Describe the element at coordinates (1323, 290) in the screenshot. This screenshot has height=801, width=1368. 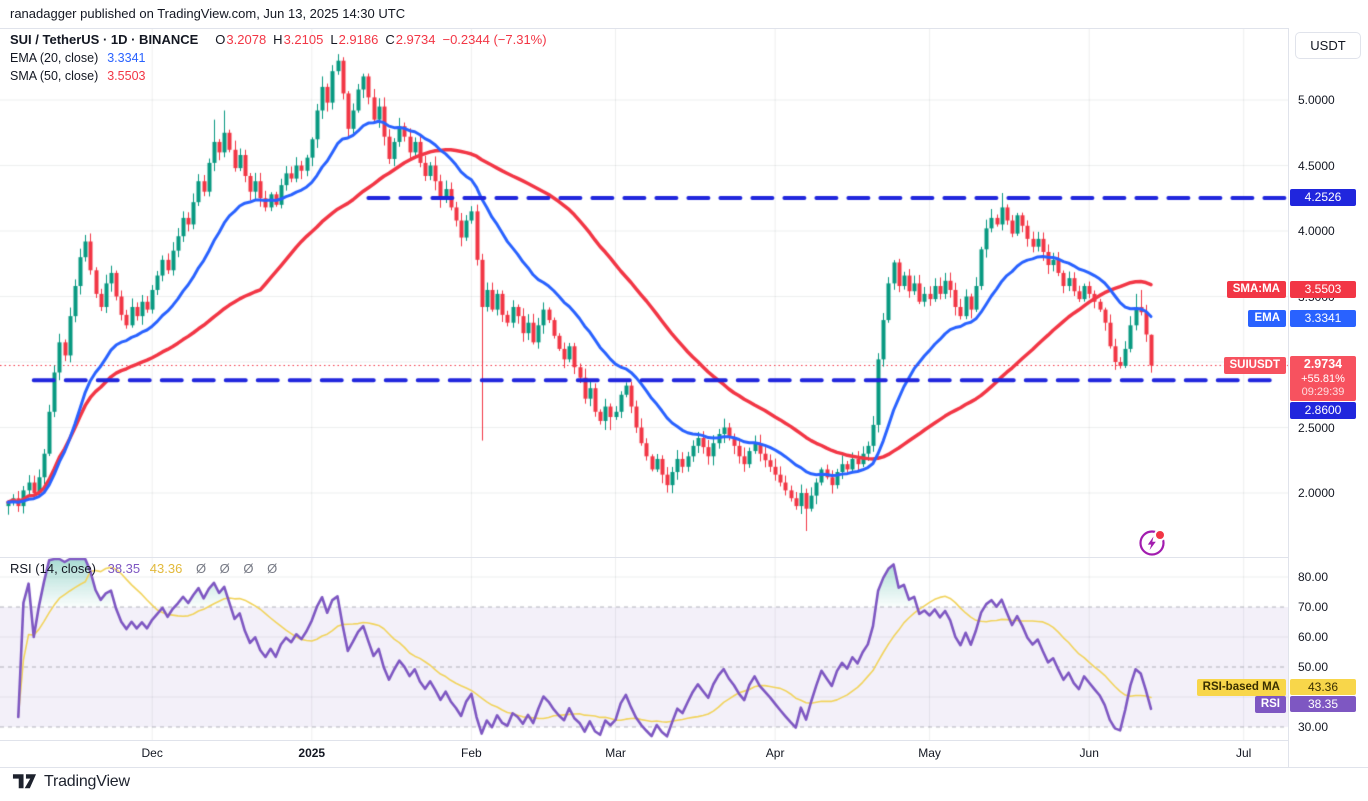
I see `sma-price-badge: 3.5503` at that location.